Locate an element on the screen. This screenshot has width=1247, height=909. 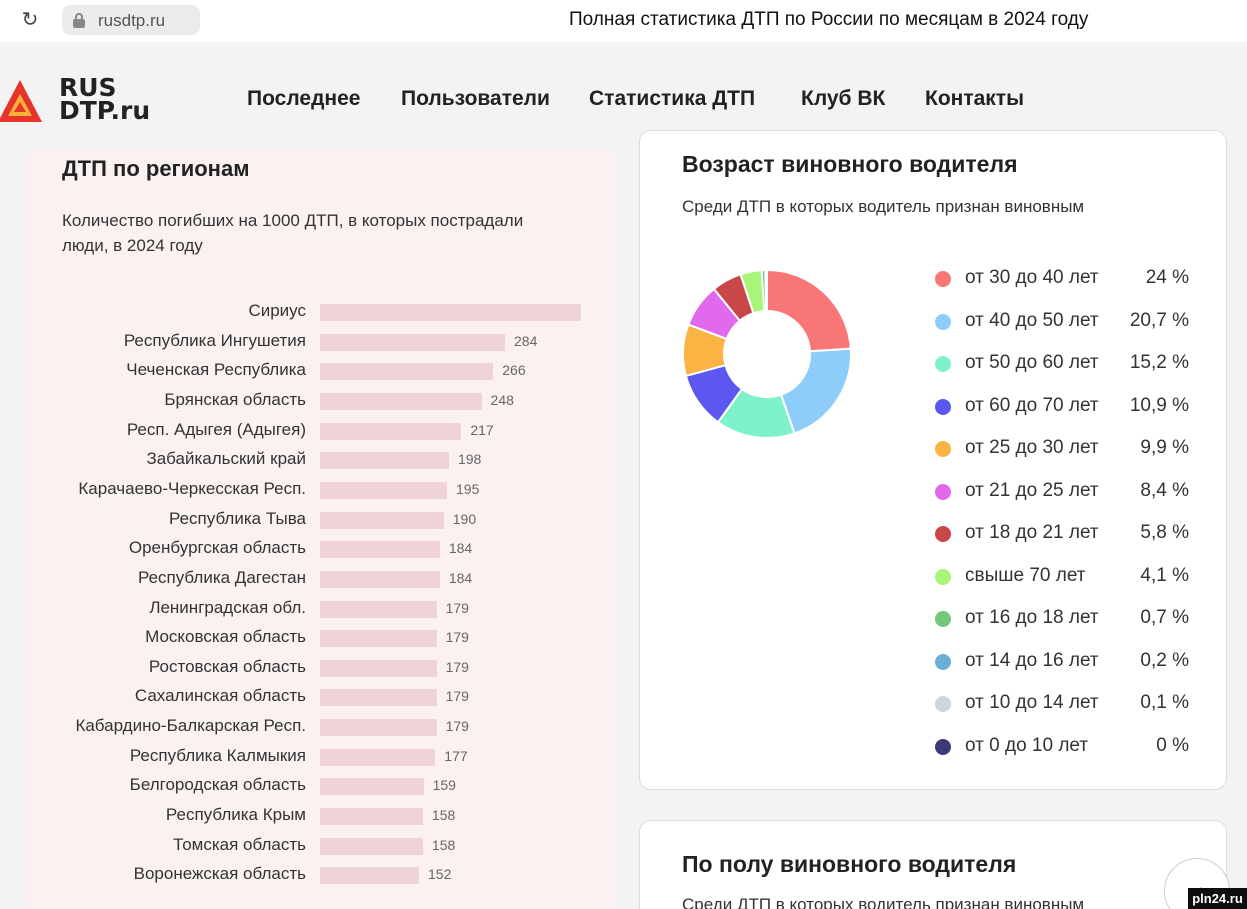
legend-percent: 8,4 % is located at coordinates (1164, 490).